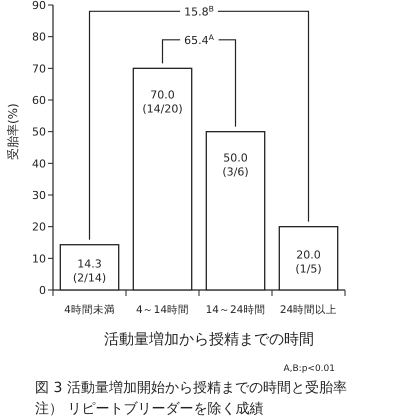 Image resolution: width=400 pixels, height=417 pixels. I want to click on data-label: 50.0 (3/6), so click(235, 165).